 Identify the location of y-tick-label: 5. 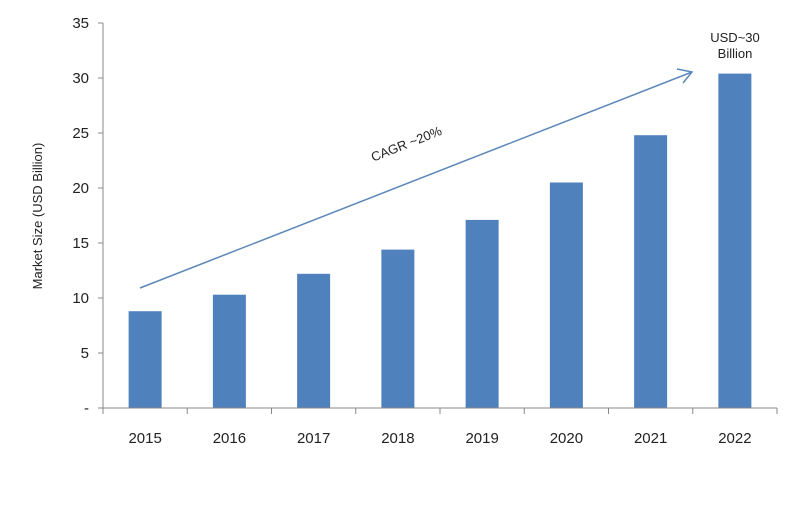
(85, 353).